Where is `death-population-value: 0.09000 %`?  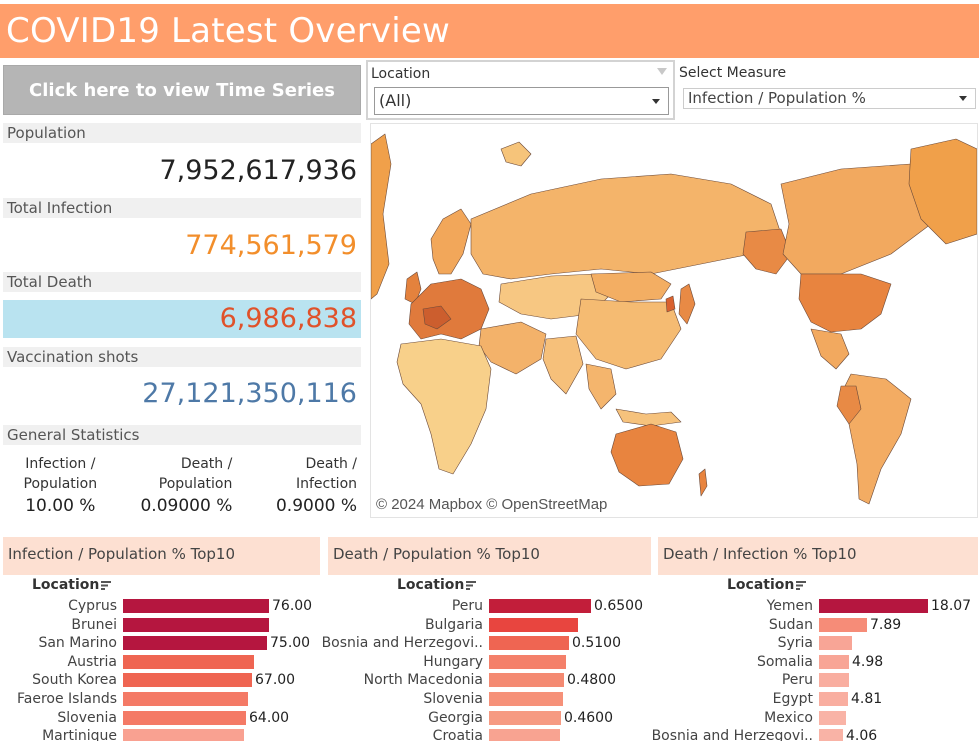 death-population-value: 0.09000 % is located at coordinates (186, 506).